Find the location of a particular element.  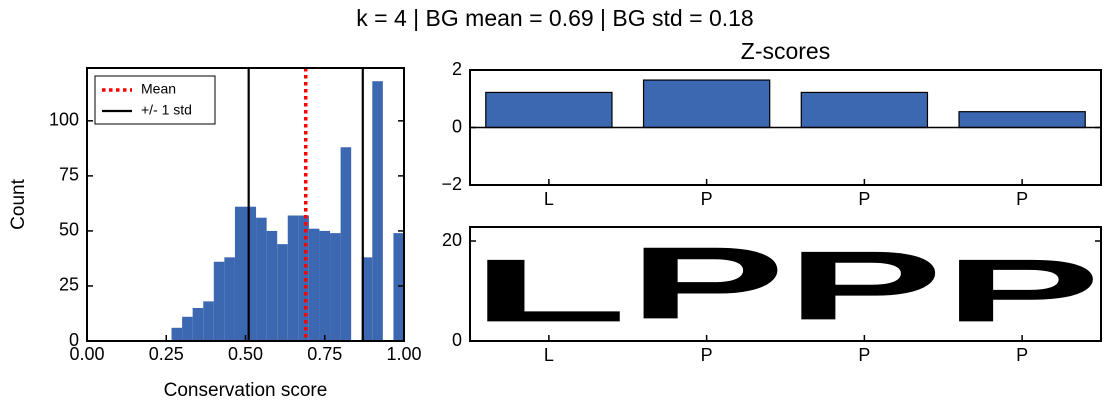

x-tick-label: 0.00 is located at coordinates (86, 354).